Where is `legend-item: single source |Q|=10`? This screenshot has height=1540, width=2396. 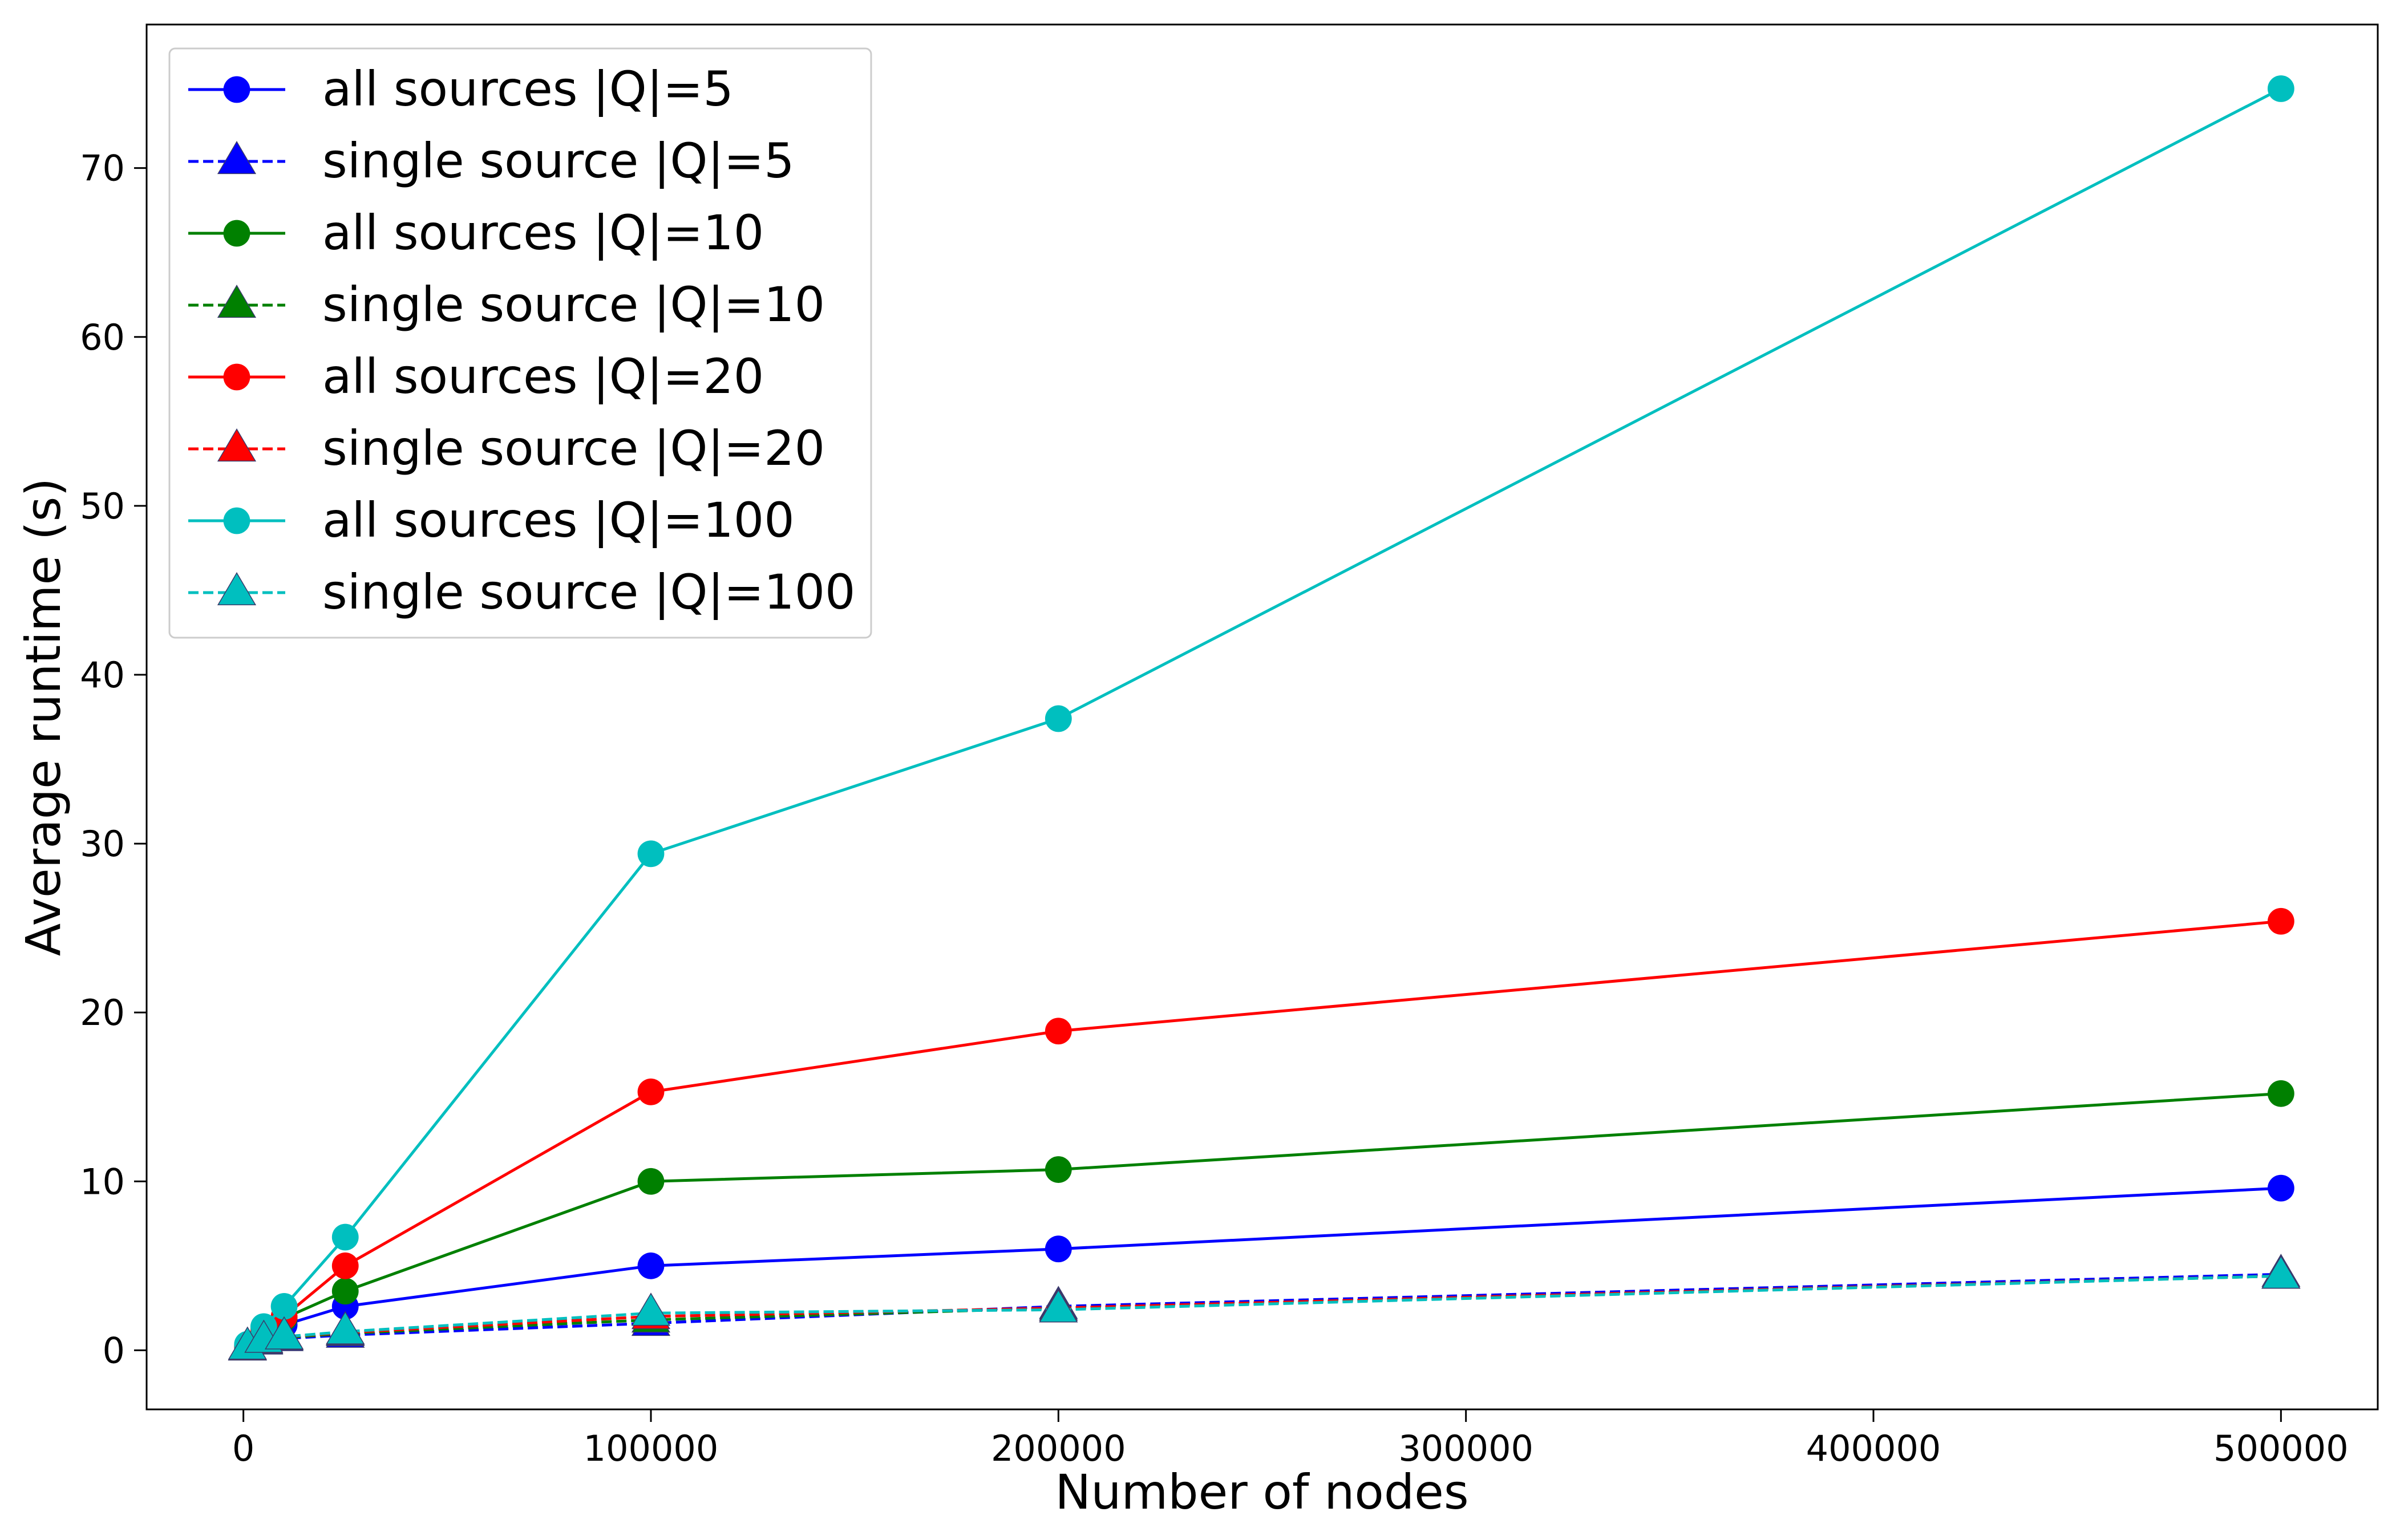 legend-item: single source |Q|=10 is located at coordinates (506, 305).